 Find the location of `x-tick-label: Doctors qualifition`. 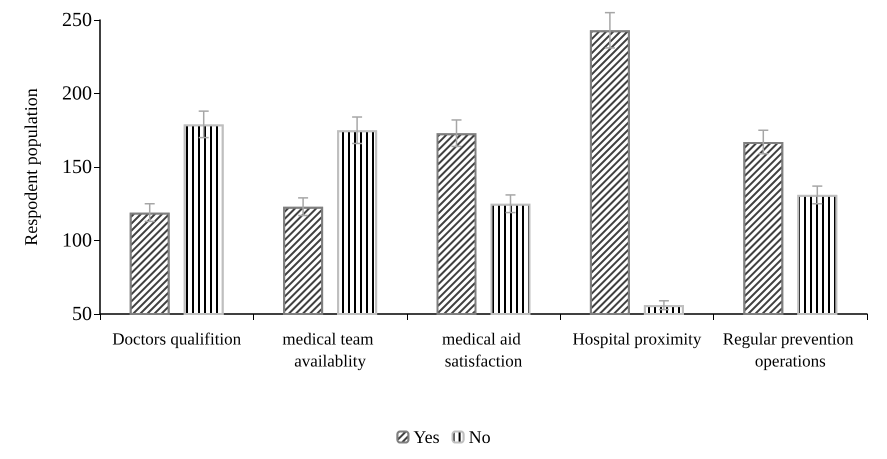

x-tick-label: Doctors qualifition is located at coordinates (177, 339).